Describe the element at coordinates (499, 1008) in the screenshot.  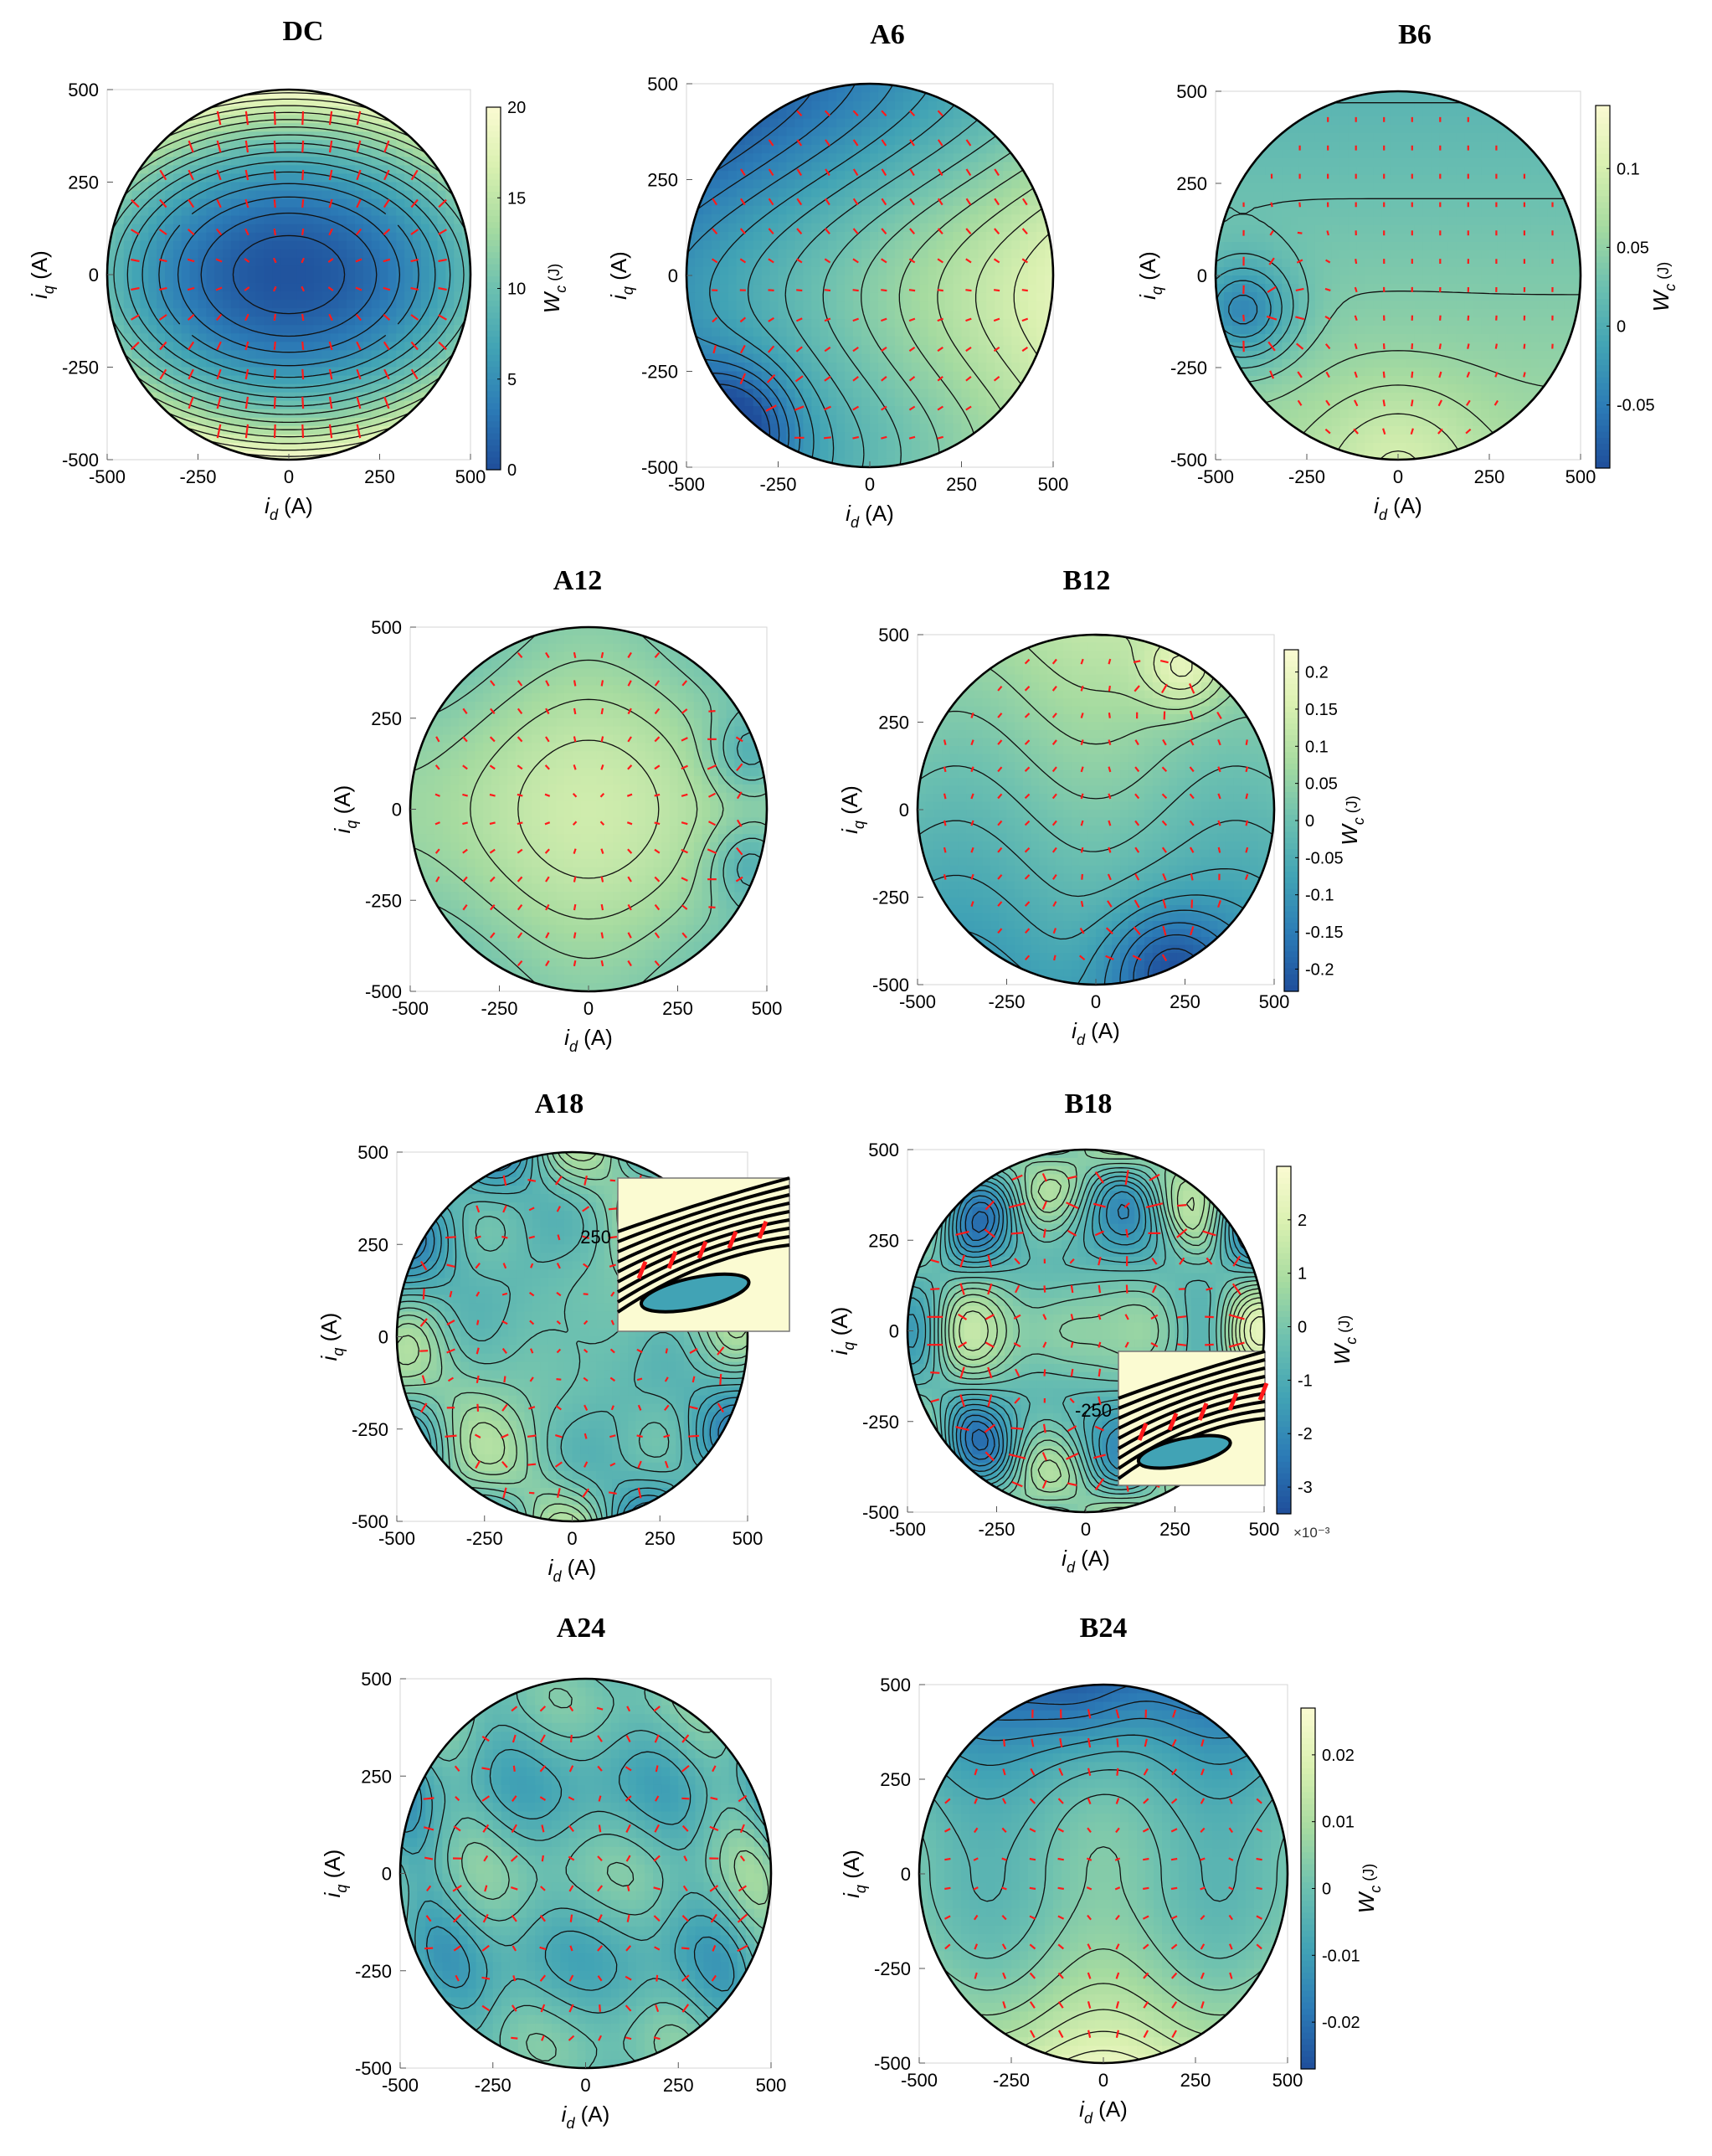
I see `x-tick-label: -250` at that location.